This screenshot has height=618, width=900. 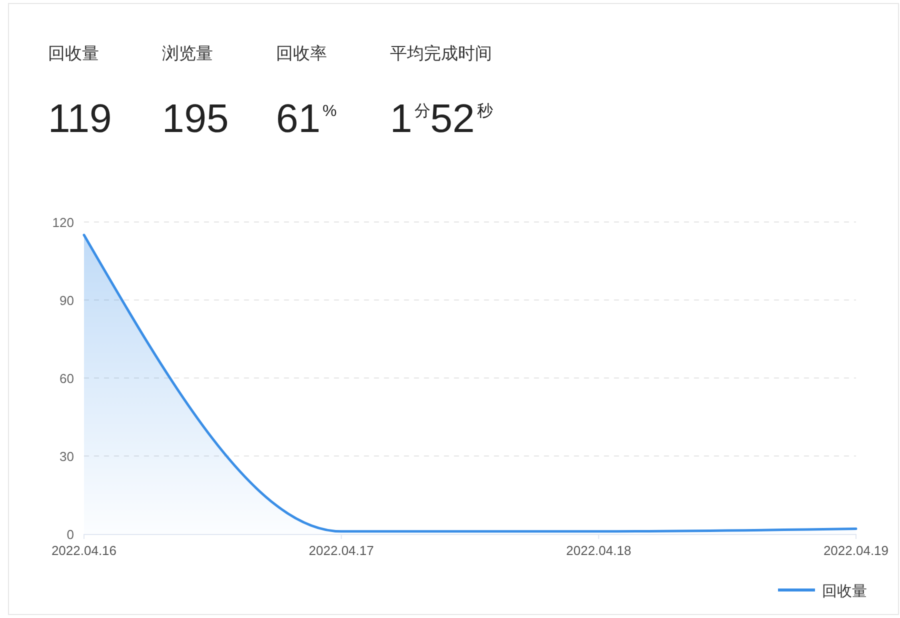 I want to click on text: 61%, so click(x=306, y=119).